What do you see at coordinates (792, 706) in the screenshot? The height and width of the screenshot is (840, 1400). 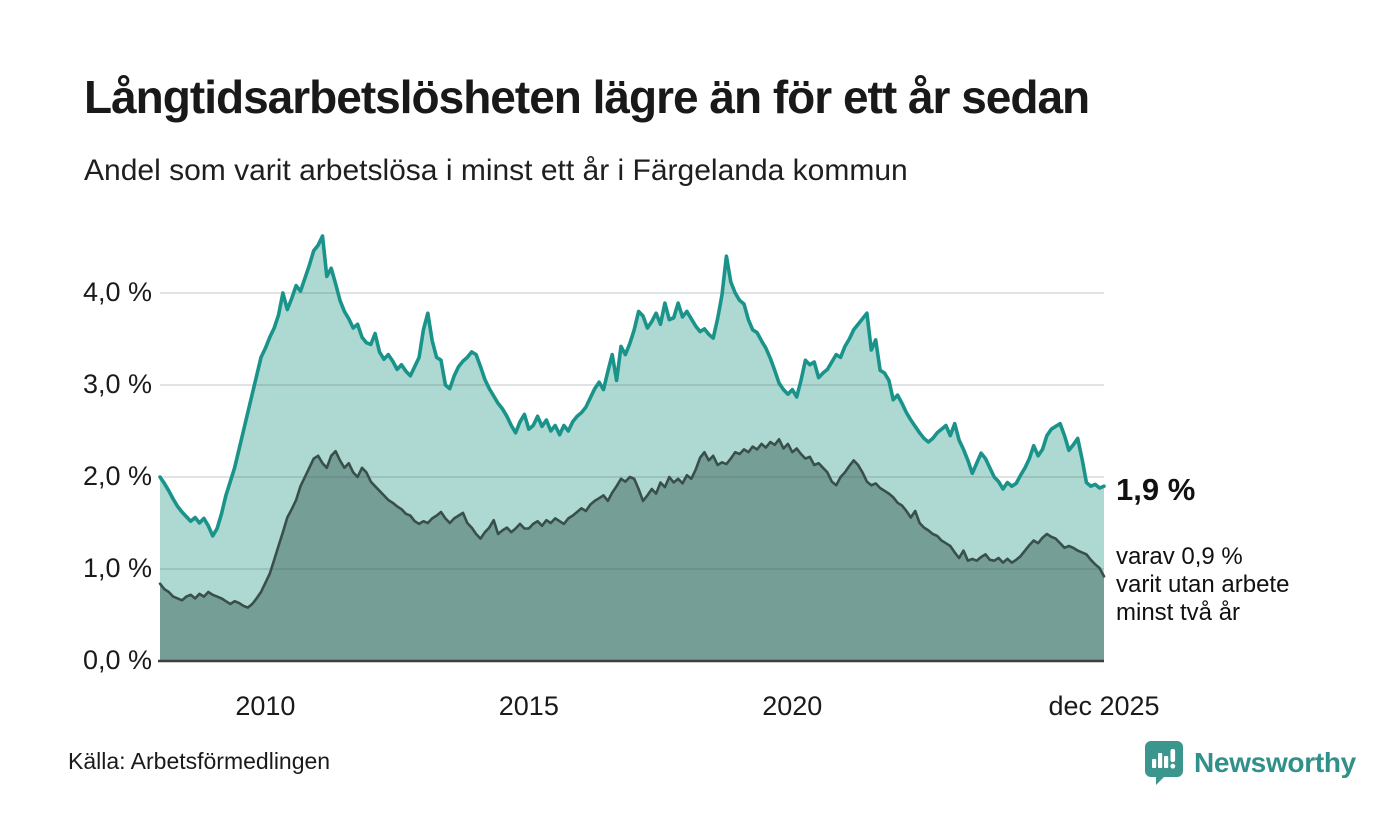 I see `x-tick-label-2020: 2020` at bounding box center [792, 706].